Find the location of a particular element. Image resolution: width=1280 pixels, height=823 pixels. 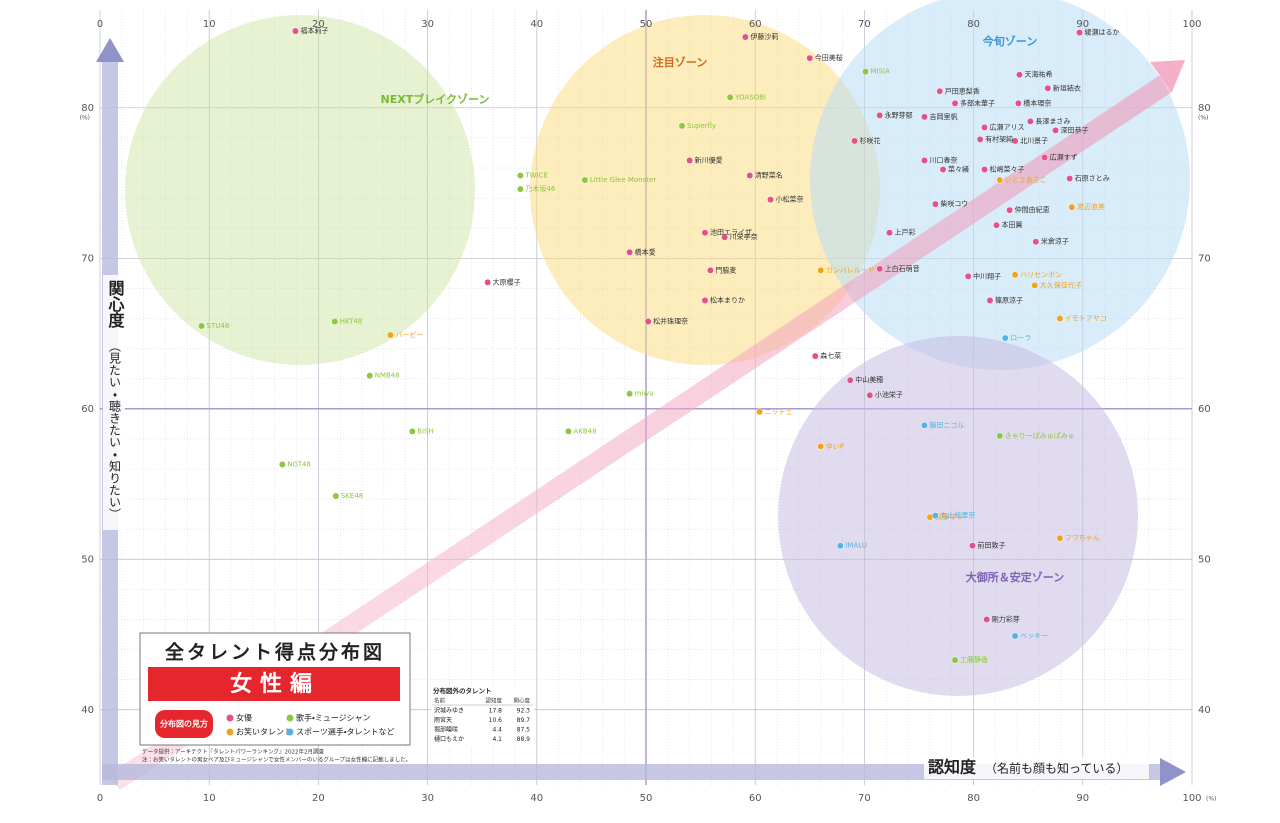

x-axis-band is located at coordinates (632, 772).